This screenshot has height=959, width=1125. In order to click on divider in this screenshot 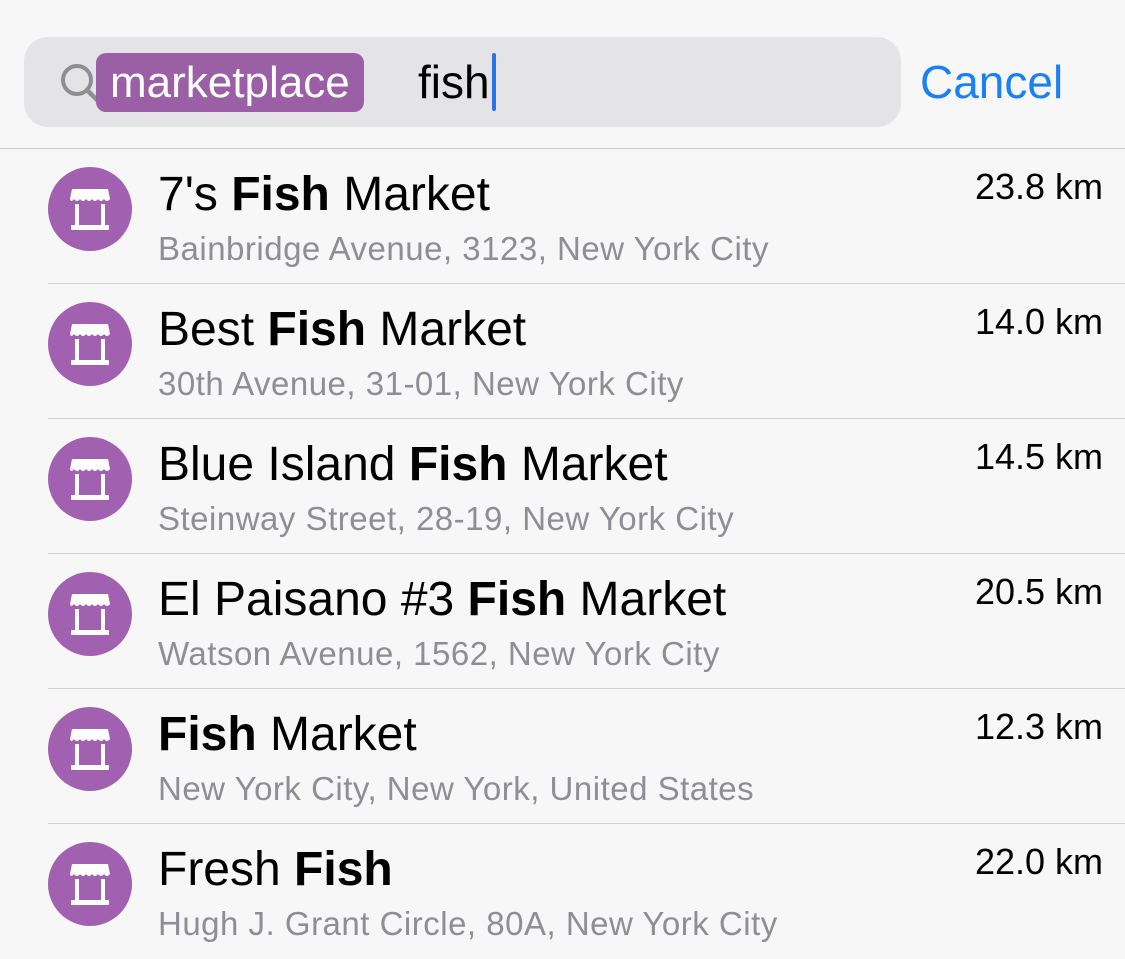, I will do `click(562, 148)`.